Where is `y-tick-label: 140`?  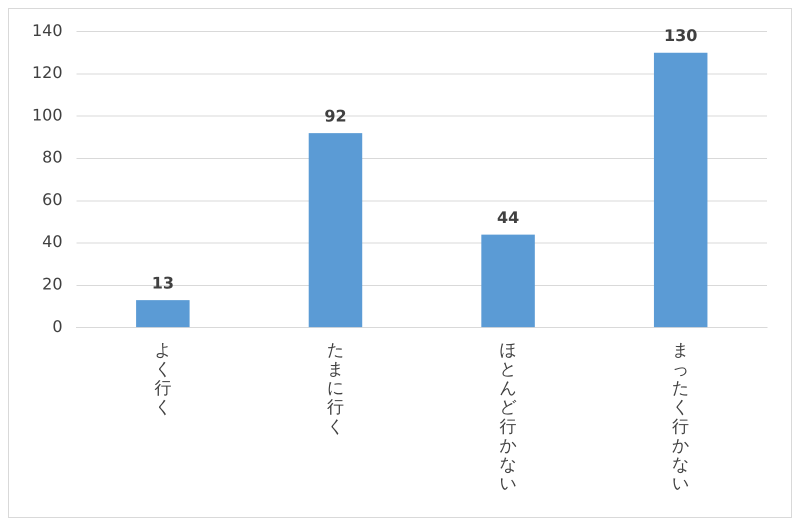 y-tick-label: 140 is located at coordinates (47, 30).